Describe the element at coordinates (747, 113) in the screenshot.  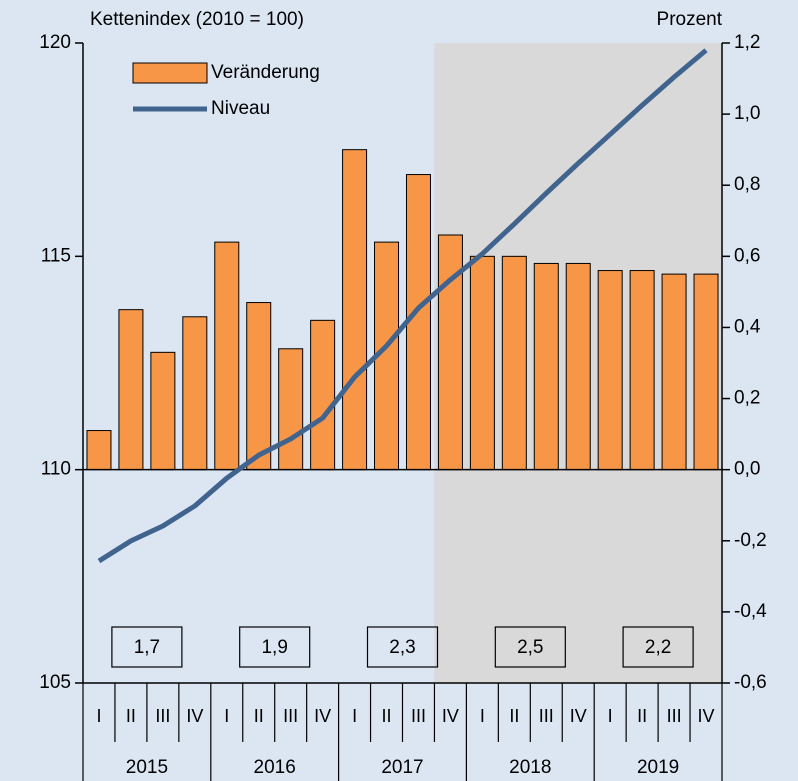
I see `y2-tick-label: 1,0` at that location.